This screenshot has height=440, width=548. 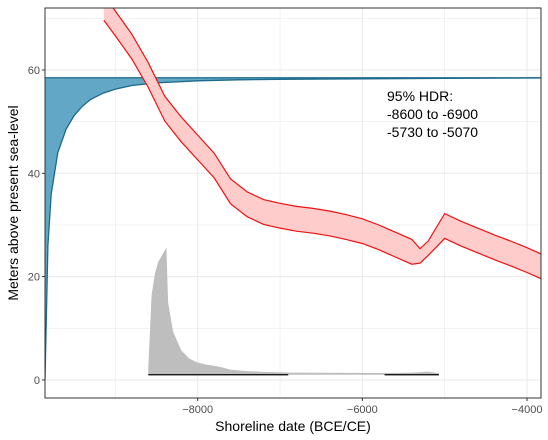 What do you see at coordinates (37, 381) in the screenshot?
I see `y-tick-label: 0` at bounding box center [37, 381].